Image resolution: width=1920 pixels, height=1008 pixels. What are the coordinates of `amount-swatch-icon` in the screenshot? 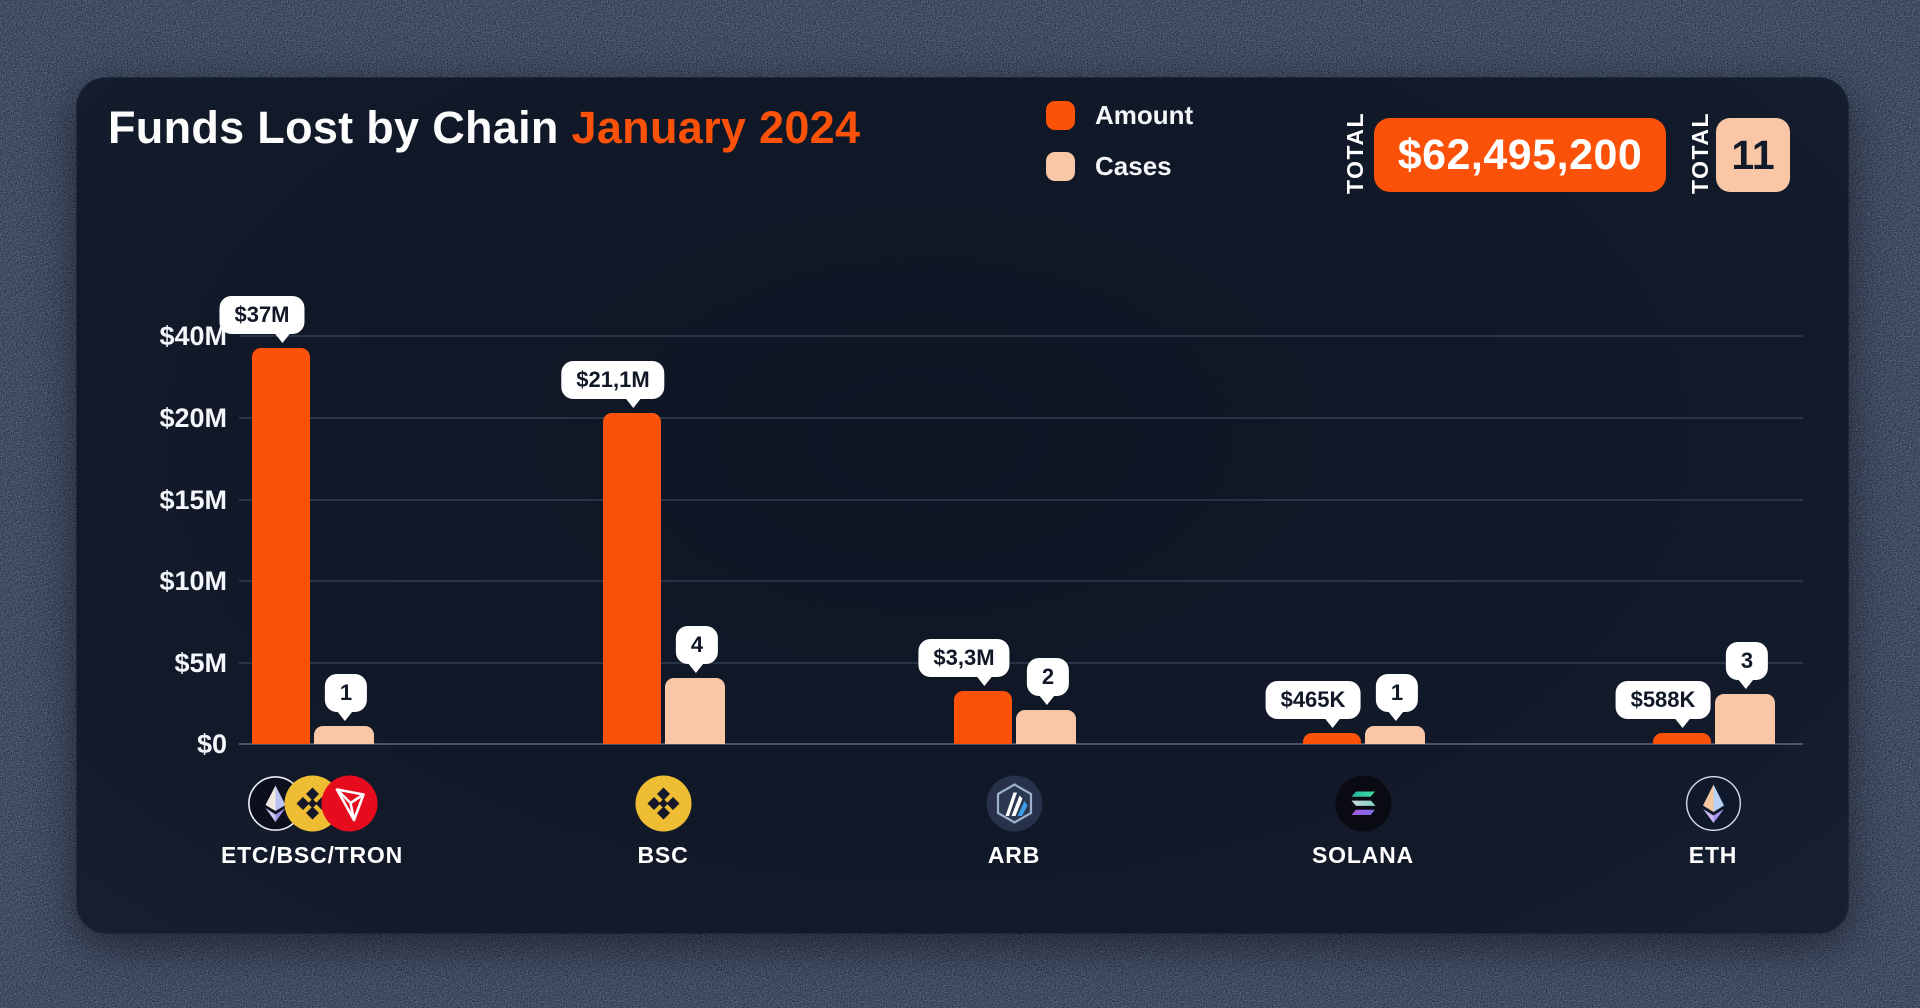 It's located at (1060, 115).